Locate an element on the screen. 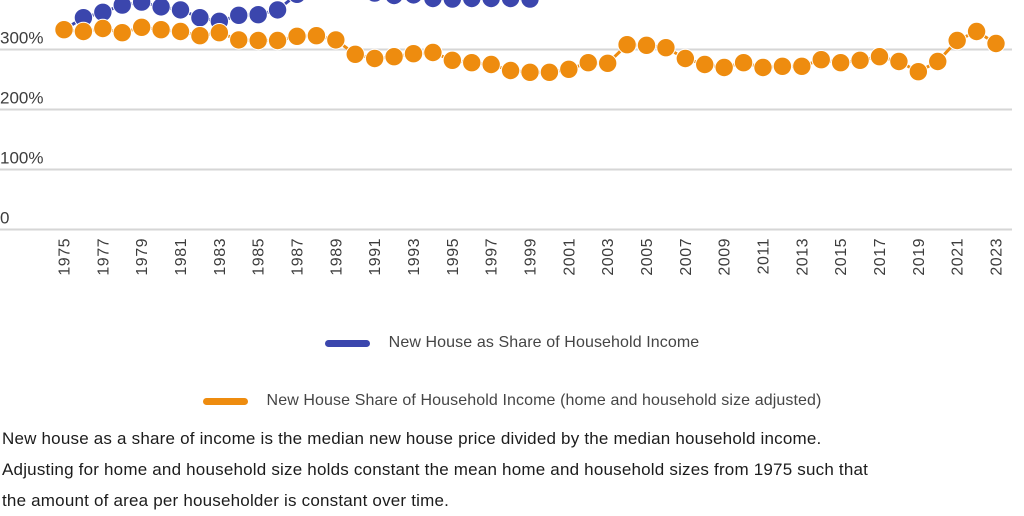  x-tick-label: 1977 is located at coordinates (103, 257).